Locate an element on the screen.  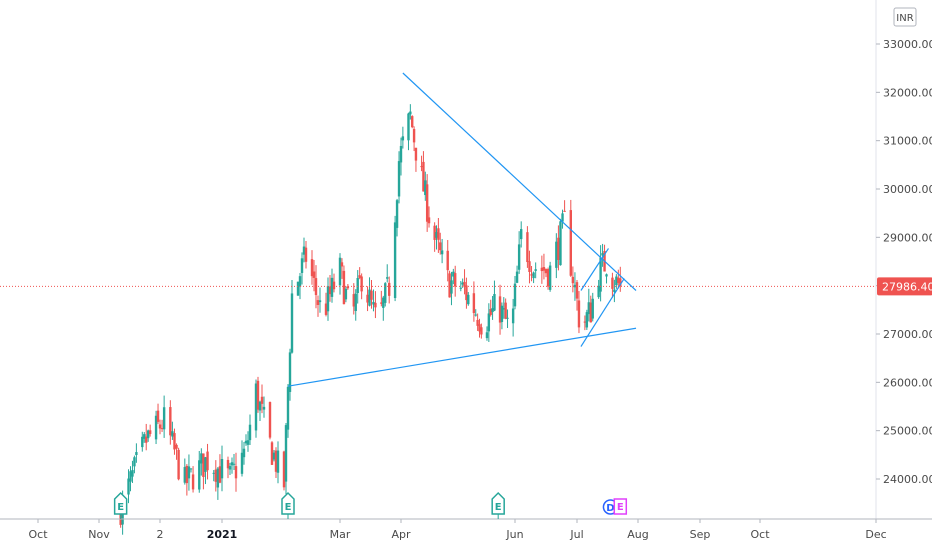
trendline-channel-lower is located at coordinates (602, 312).